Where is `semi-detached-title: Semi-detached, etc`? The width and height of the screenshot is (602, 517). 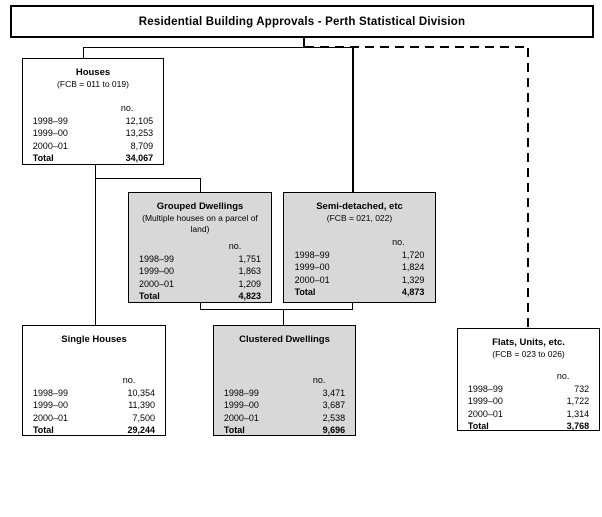 semi-detached-title: Semi-detached, etc is located at coordinates (359, 206).